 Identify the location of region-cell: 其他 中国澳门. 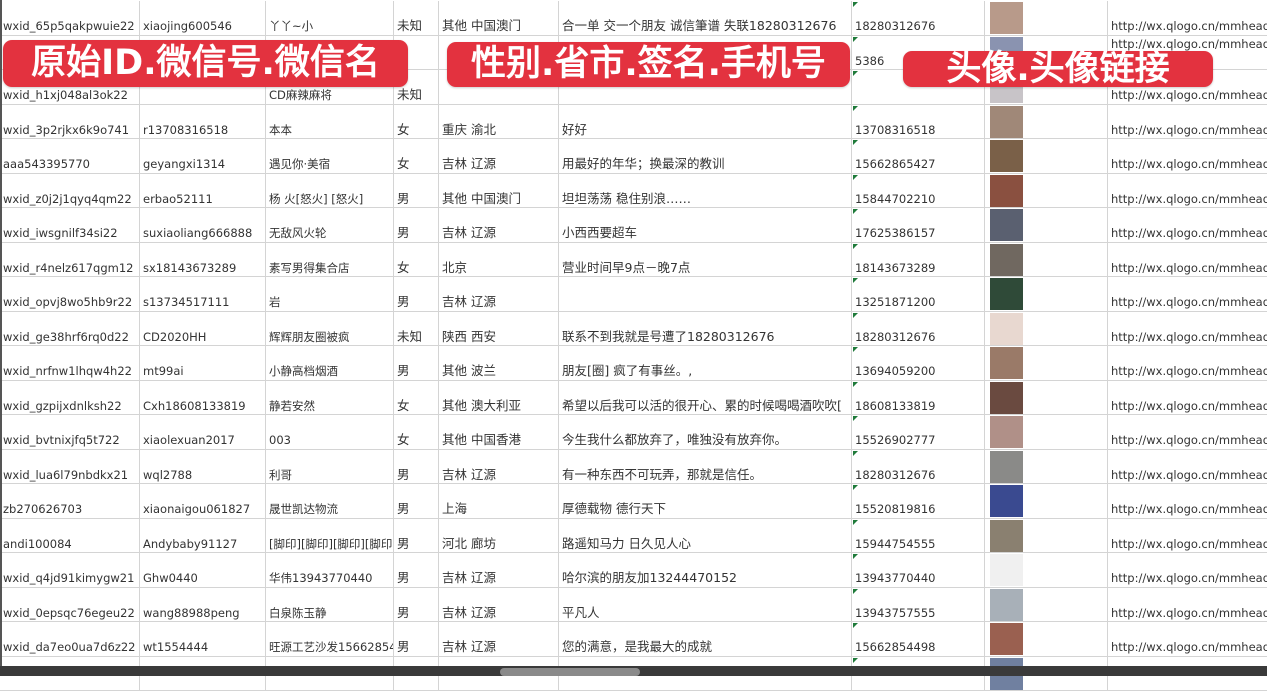
(499, 18).